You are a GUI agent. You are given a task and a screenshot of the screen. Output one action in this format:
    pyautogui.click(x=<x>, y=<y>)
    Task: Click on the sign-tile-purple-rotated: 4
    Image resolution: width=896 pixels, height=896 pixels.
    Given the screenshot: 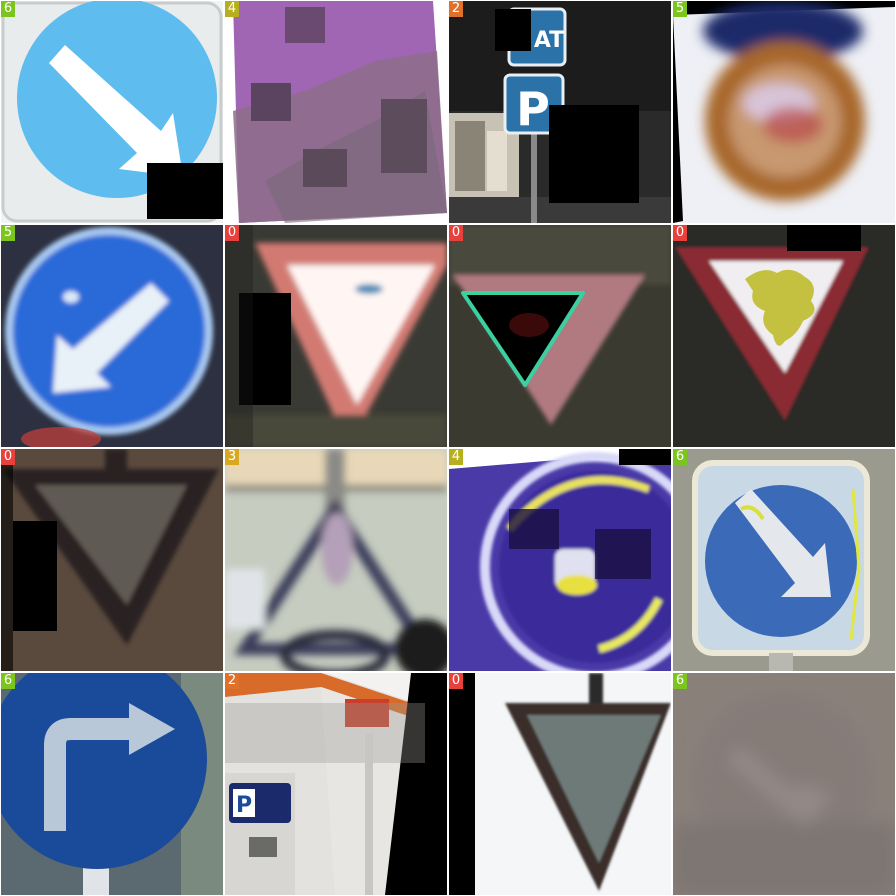 What is the action you would take?
    pyautogui.click(x=336, y=112)
    